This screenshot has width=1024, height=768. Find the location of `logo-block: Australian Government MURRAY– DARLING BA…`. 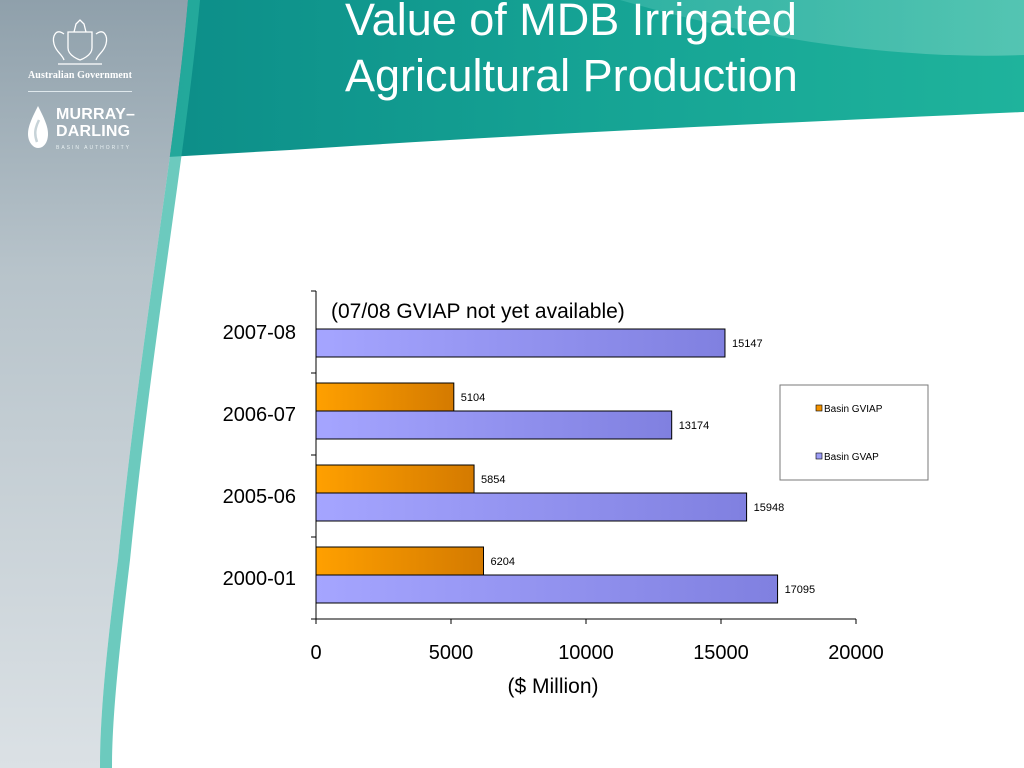

logo-block: Australian Government MURRAY– DARLING BA… is located at coordinates (80, 89).